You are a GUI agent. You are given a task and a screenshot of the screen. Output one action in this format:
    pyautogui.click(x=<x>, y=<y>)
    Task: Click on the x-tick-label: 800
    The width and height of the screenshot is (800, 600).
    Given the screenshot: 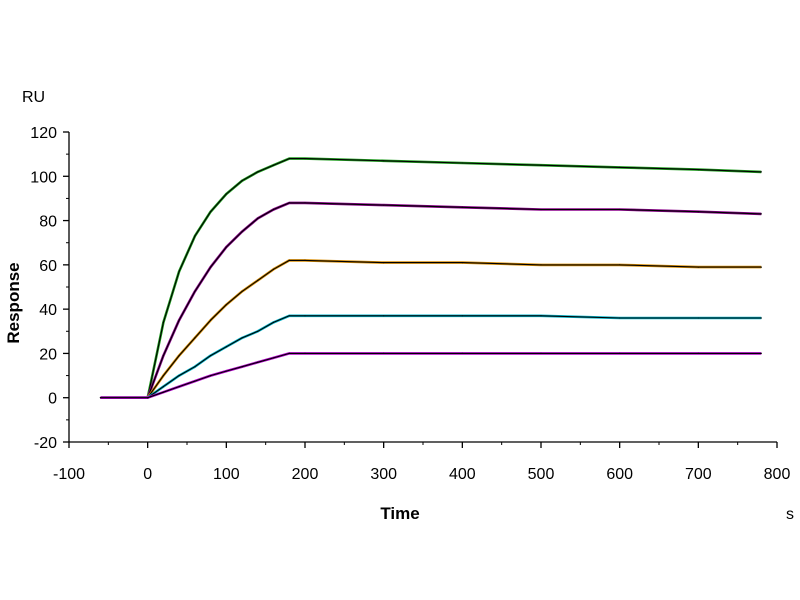 What is the action you would take?
    pyautogui.click(x=777, y=474)
    